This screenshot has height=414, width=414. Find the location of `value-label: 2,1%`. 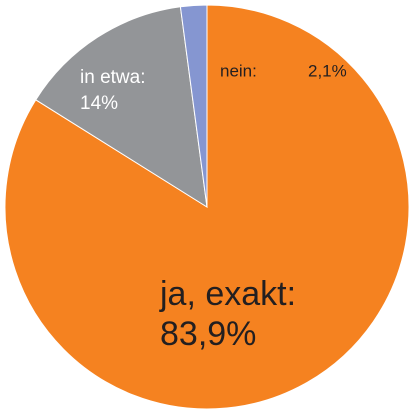

value-label: 2,1% is located at coordinates (327, 70).